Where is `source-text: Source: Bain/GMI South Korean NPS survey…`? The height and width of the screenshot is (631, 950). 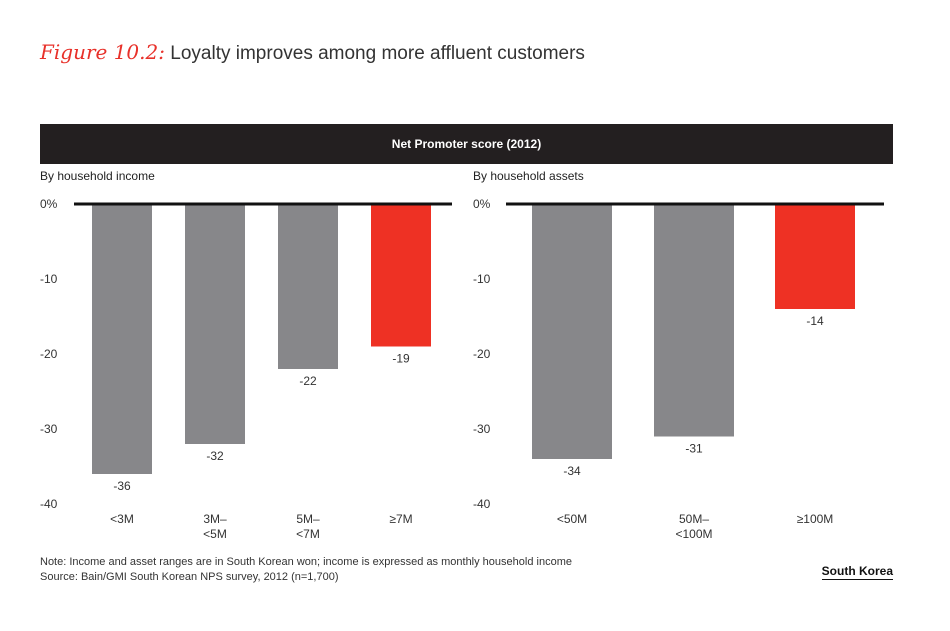
source-text: Source: Bain/GMI South Korean NPS survey… is located at coordinates (189, 577).